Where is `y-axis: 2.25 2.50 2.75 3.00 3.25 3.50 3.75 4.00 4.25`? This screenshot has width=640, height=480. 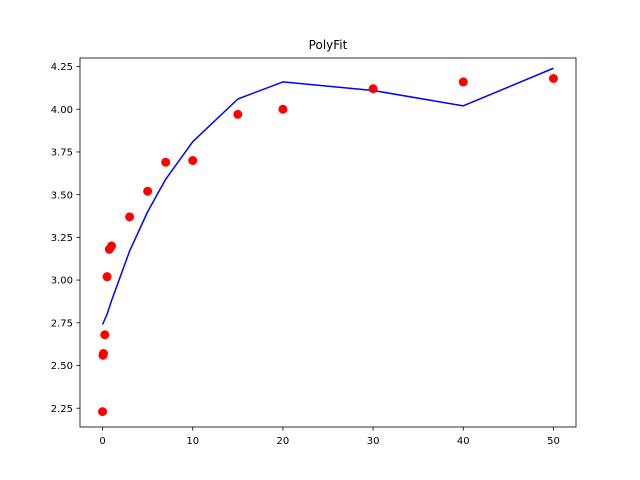
y-axis: 2.25 2.50 2.75 3.00 3.25 3.50 3.75 4.00 4.25 is located at coordinates (65, 238).